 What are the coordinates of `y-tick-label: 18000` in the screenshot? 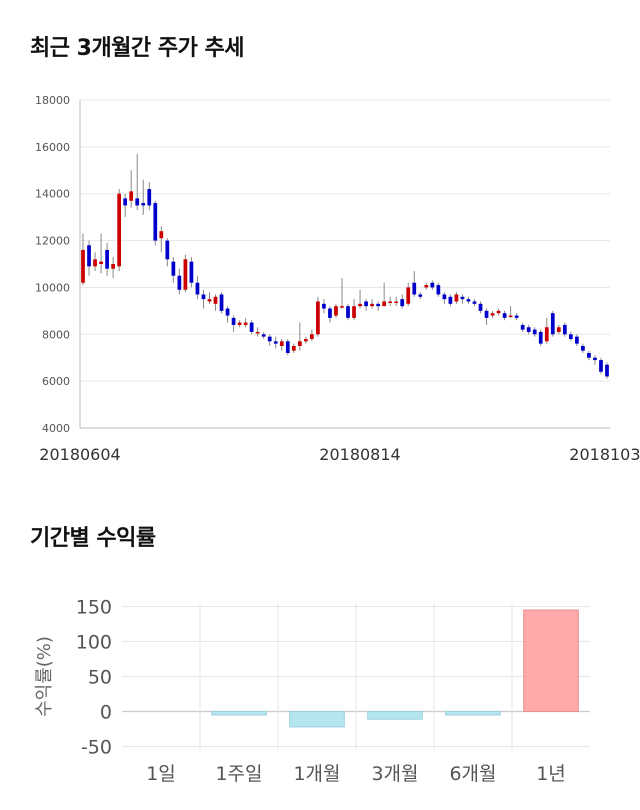 It's located at (52, 100).